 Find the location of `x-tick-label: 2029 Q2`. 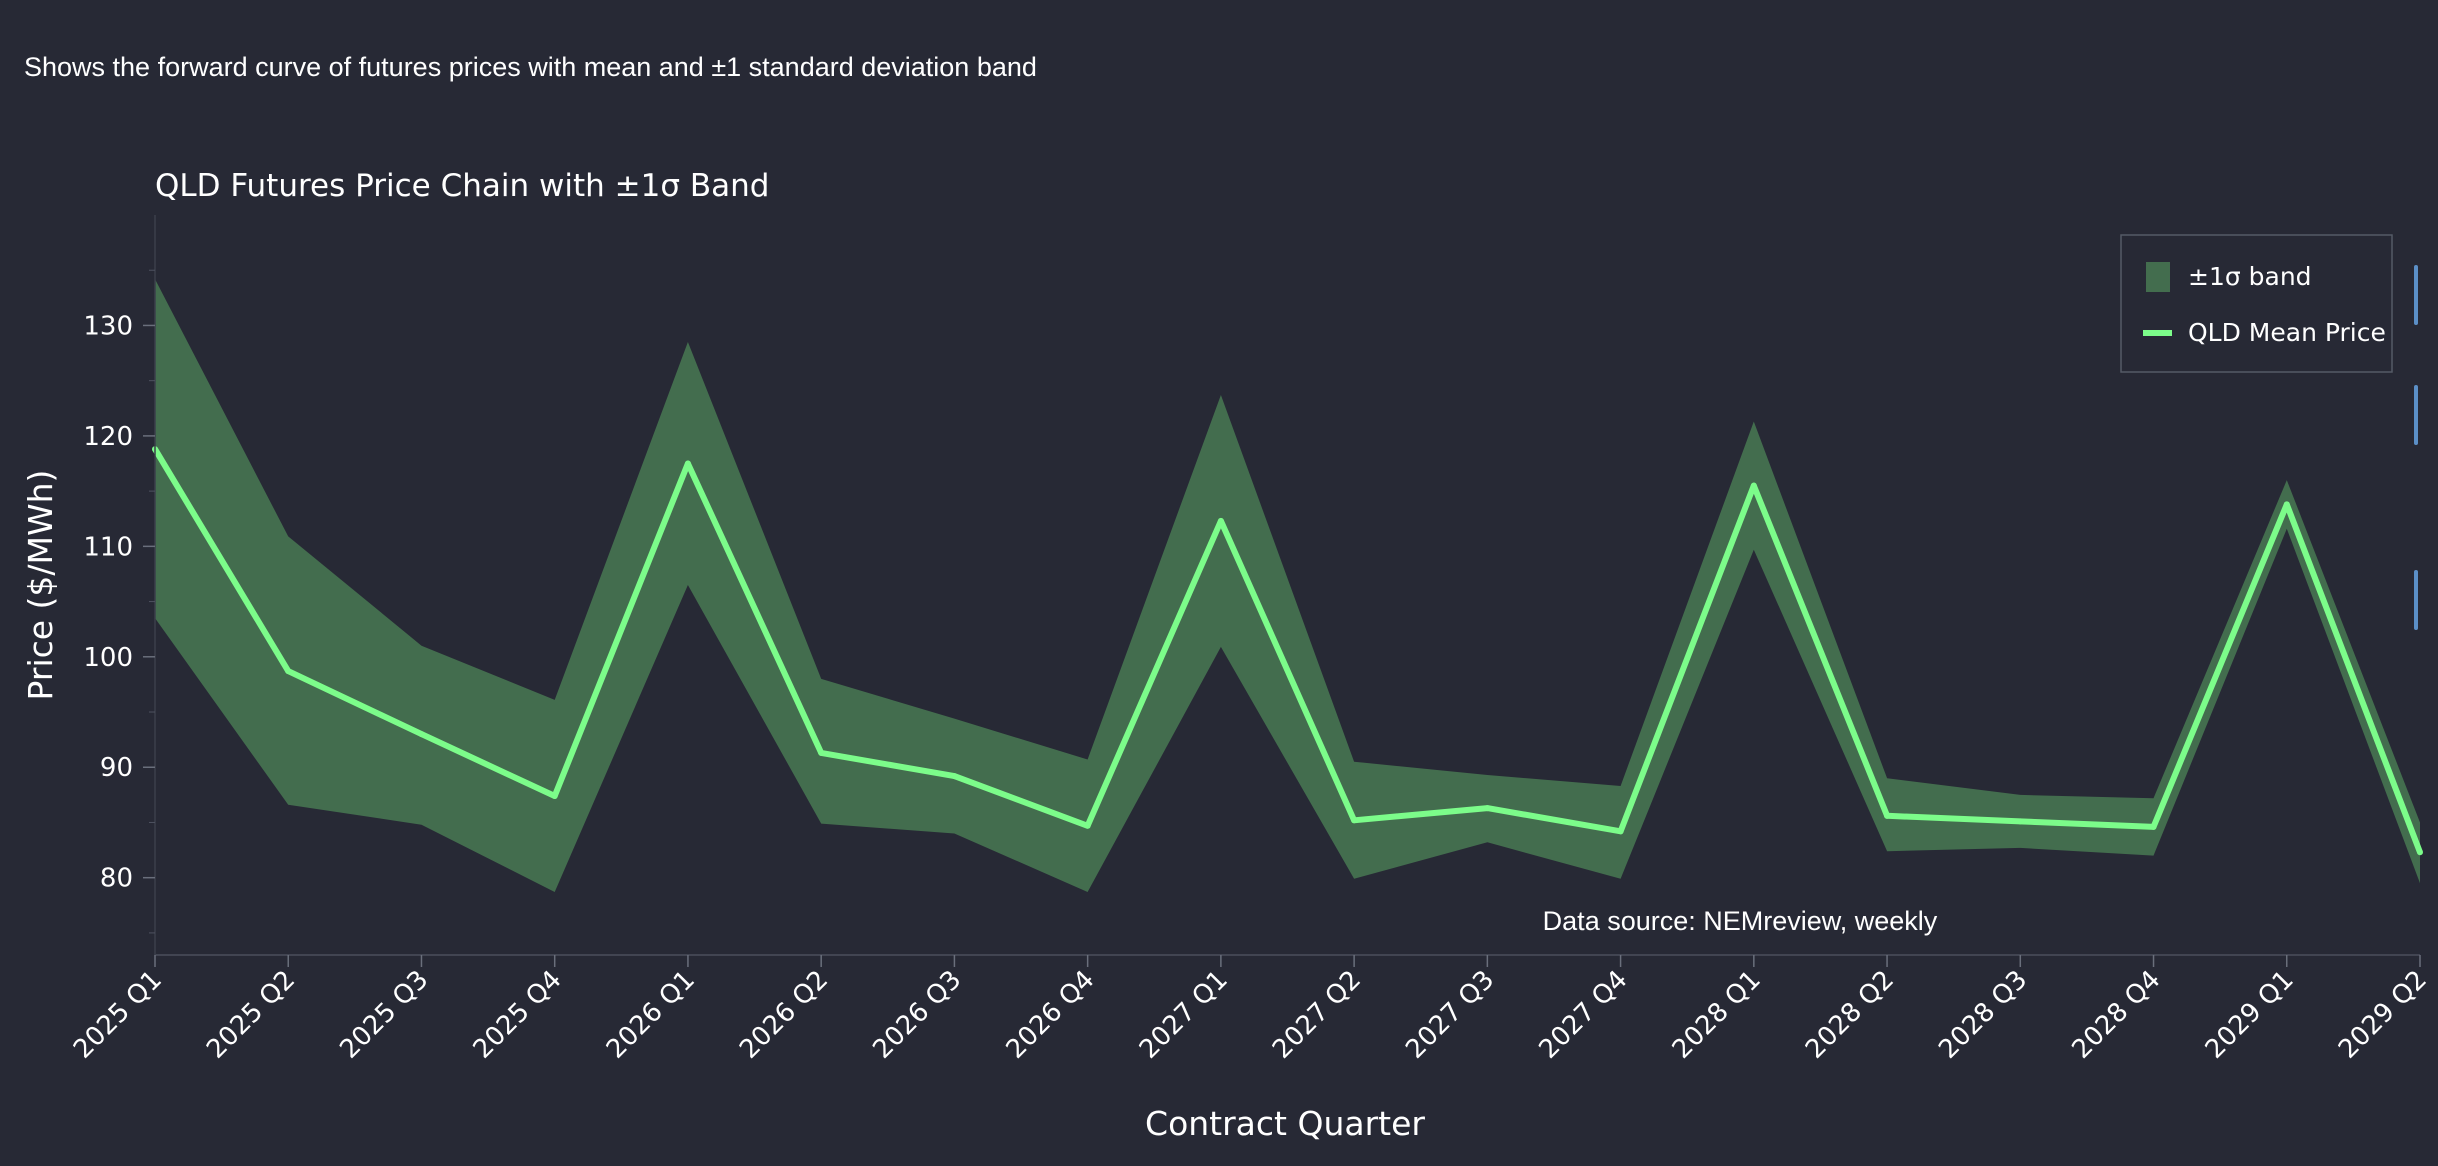

x-tick-label: 2029 Q2 is located at coordinates (2383, 1015).